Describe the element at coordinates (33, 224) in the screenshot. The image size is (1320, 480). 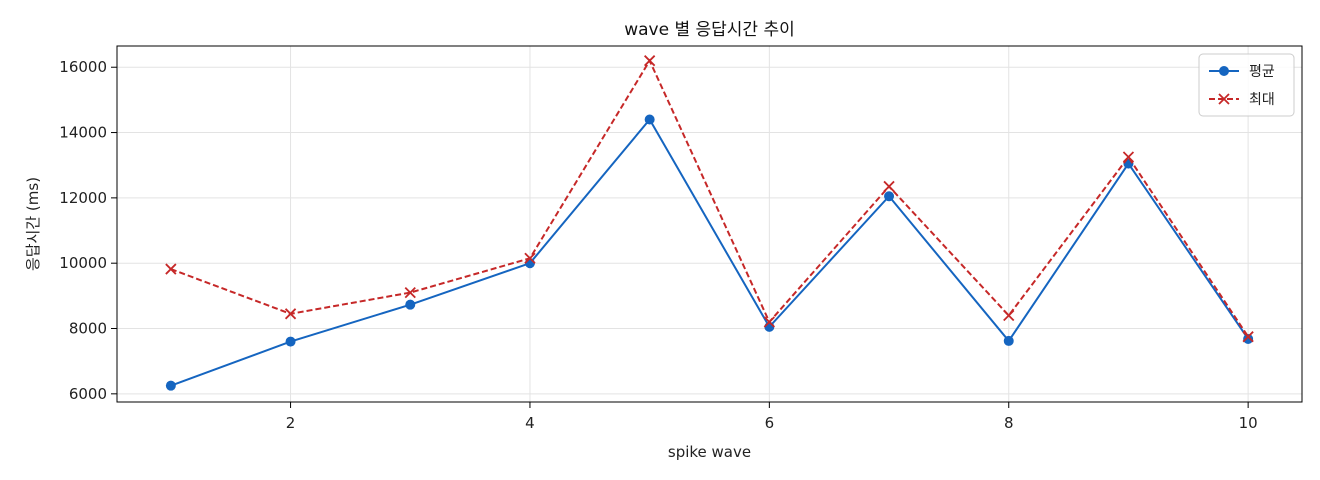
I see `y-axis-title: 응답시간 (ms)` at that location.